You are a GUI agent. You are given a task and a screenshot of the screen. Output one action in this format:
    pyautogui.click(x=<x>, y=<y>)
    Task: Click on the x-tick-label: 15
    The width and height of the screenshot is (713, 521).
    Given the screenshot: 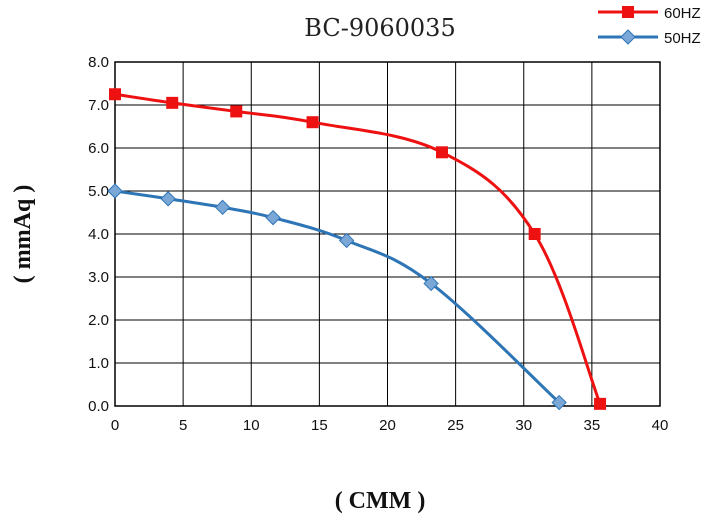 What is the action you would take?
    pyautogui.click(x=319, y=425)
    